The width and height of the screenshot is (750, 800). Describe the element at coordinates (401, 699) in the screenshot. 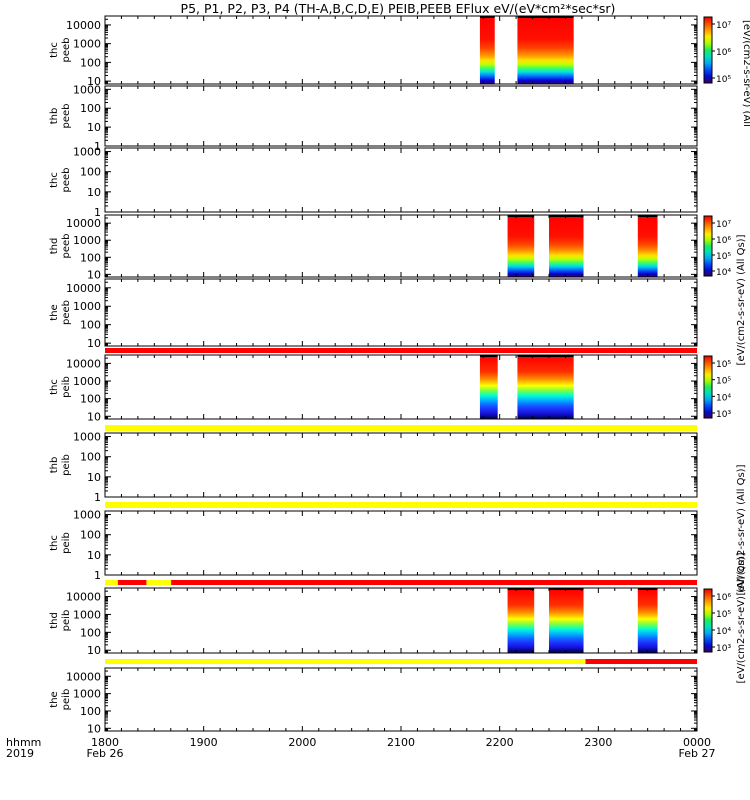

I see `panel-10-frame` at that location.